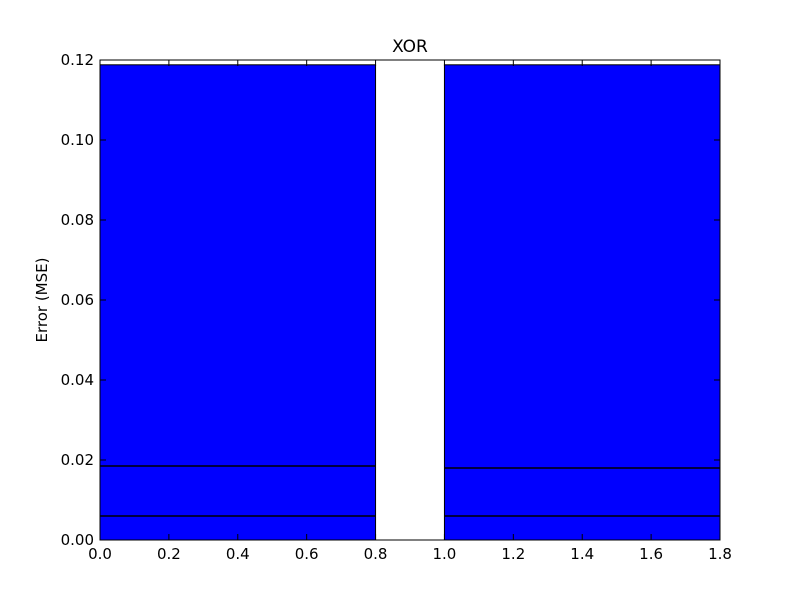 The width and height of the screenshot is (800, 600). Describe the element at coordinates (582, 554) in the screenshot. I see `x-tick-label-7: 1.4` at that location.